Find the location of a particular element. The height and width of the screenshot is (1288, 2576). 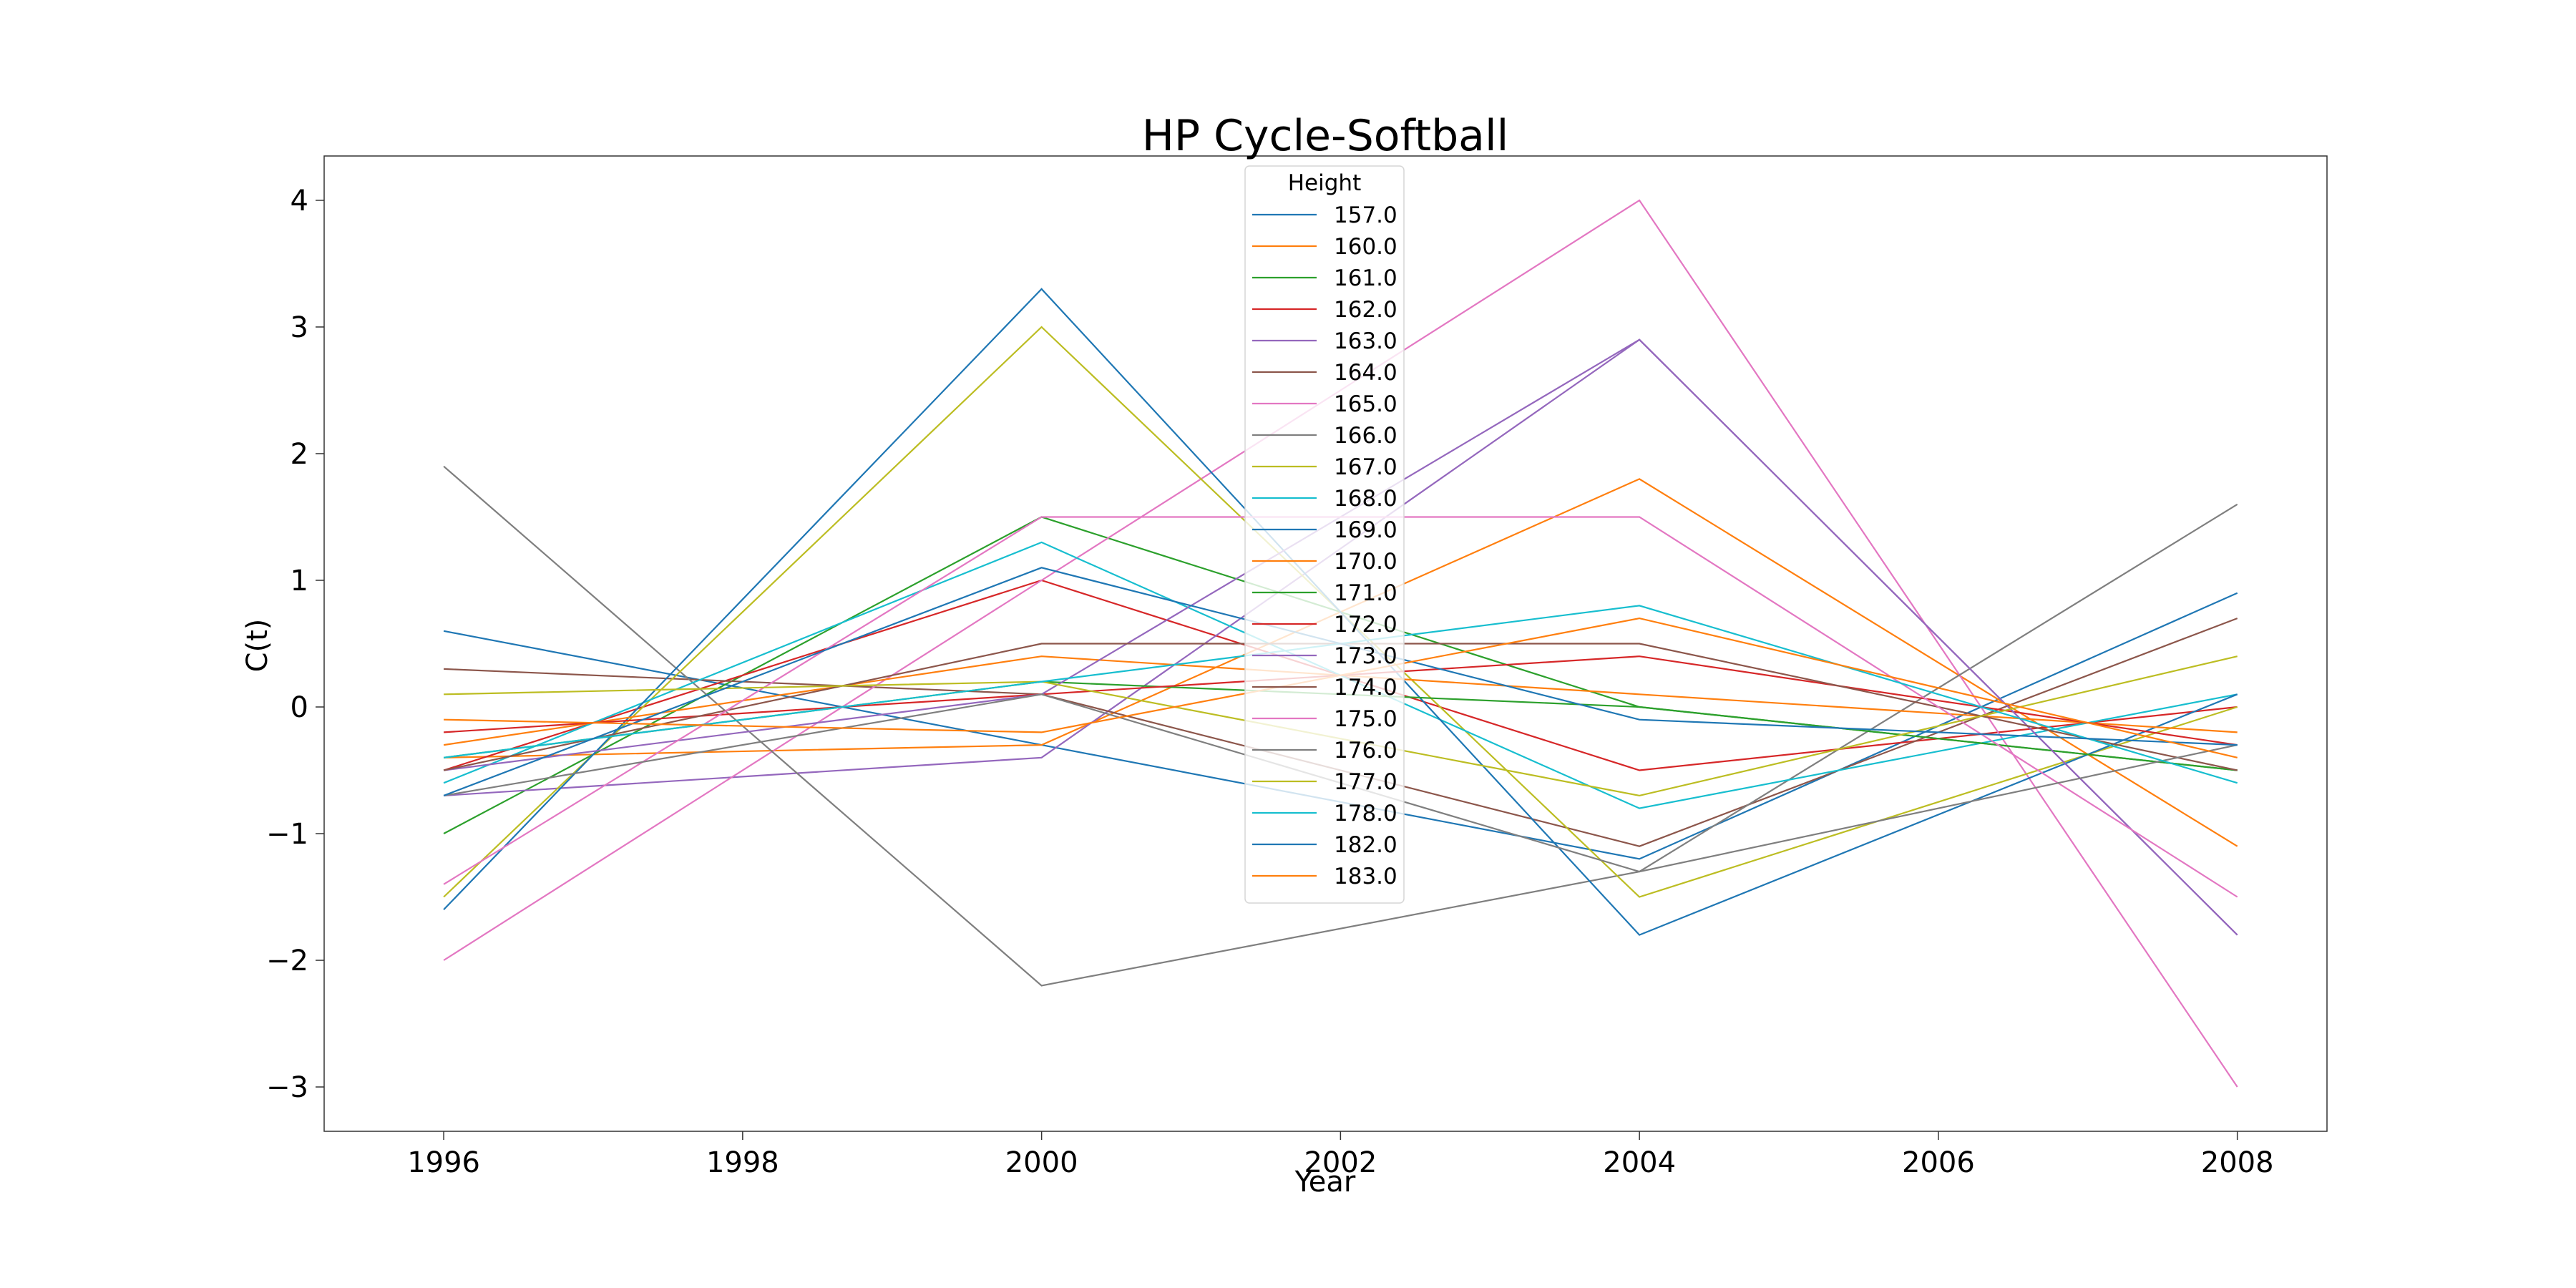

legend-label: 163.0 is located at coordinates (1365, 341).